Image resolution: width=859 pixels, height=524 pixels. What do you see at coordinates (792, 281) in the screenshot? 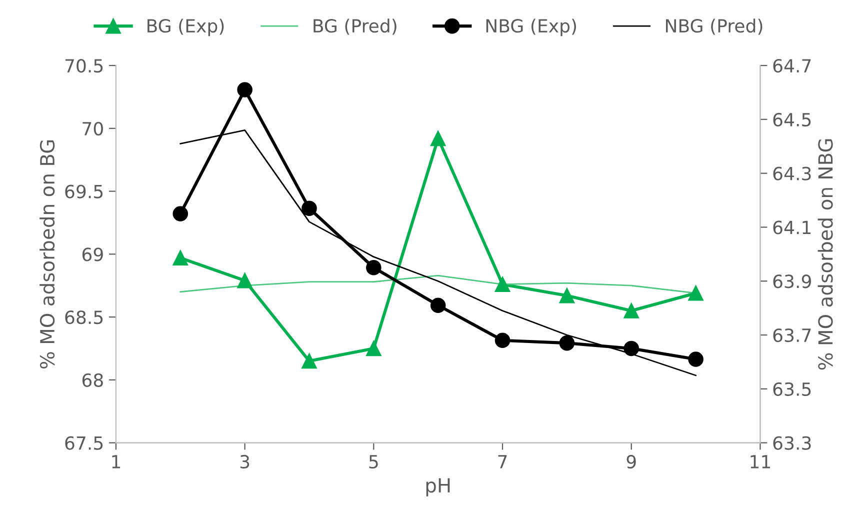
I see `y2-tick-label: 63.9` at bounding box center [792, 281].